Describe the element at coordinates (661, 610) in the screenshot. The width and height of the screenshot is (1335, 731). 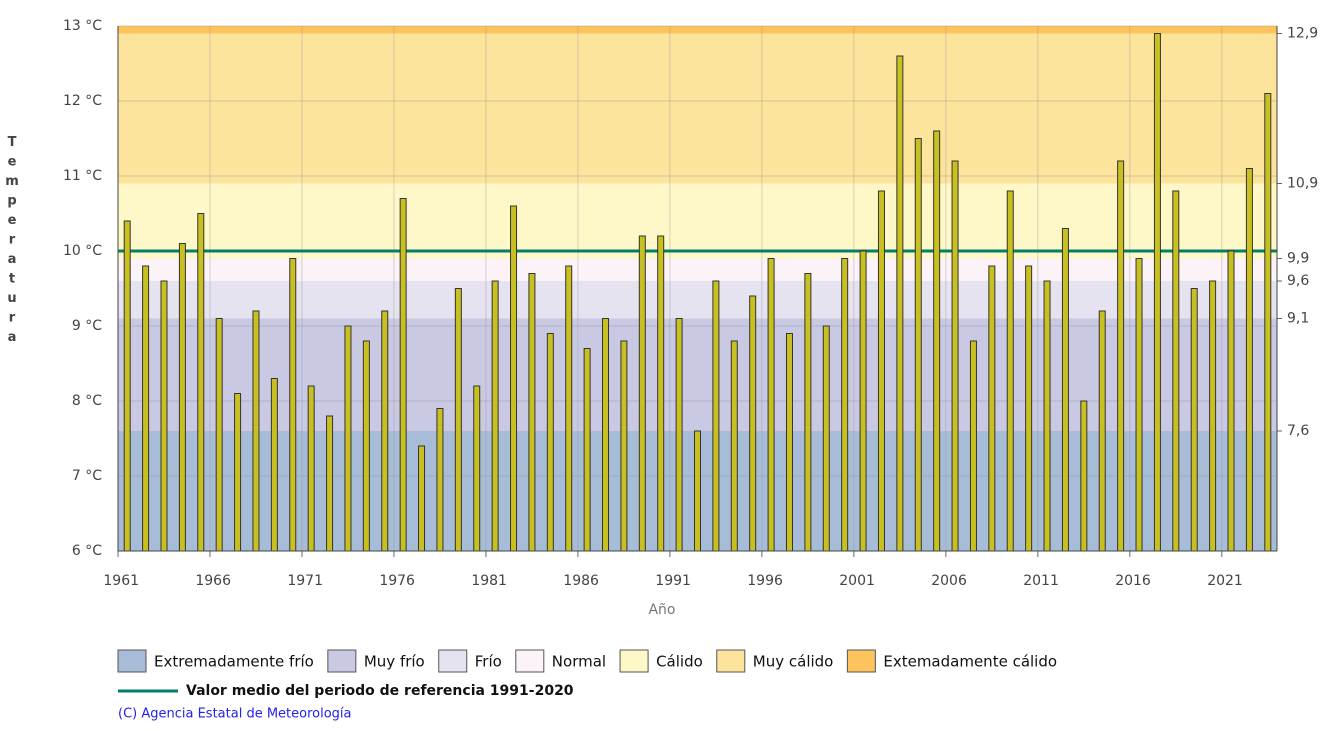
I see `x-axis-label: Año` at that location.